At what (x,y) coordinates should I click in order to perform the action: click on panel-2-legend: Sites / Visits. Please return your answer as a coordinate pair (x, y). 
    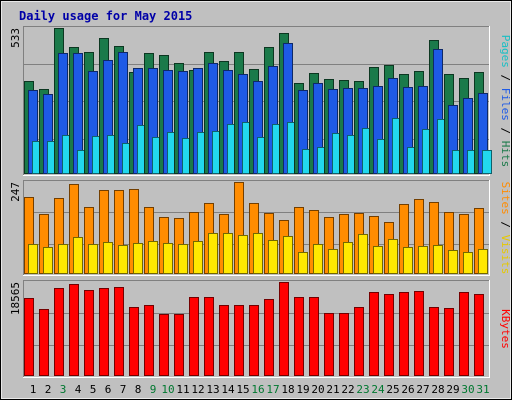
    Looking at the image, I should click on (505, 228).